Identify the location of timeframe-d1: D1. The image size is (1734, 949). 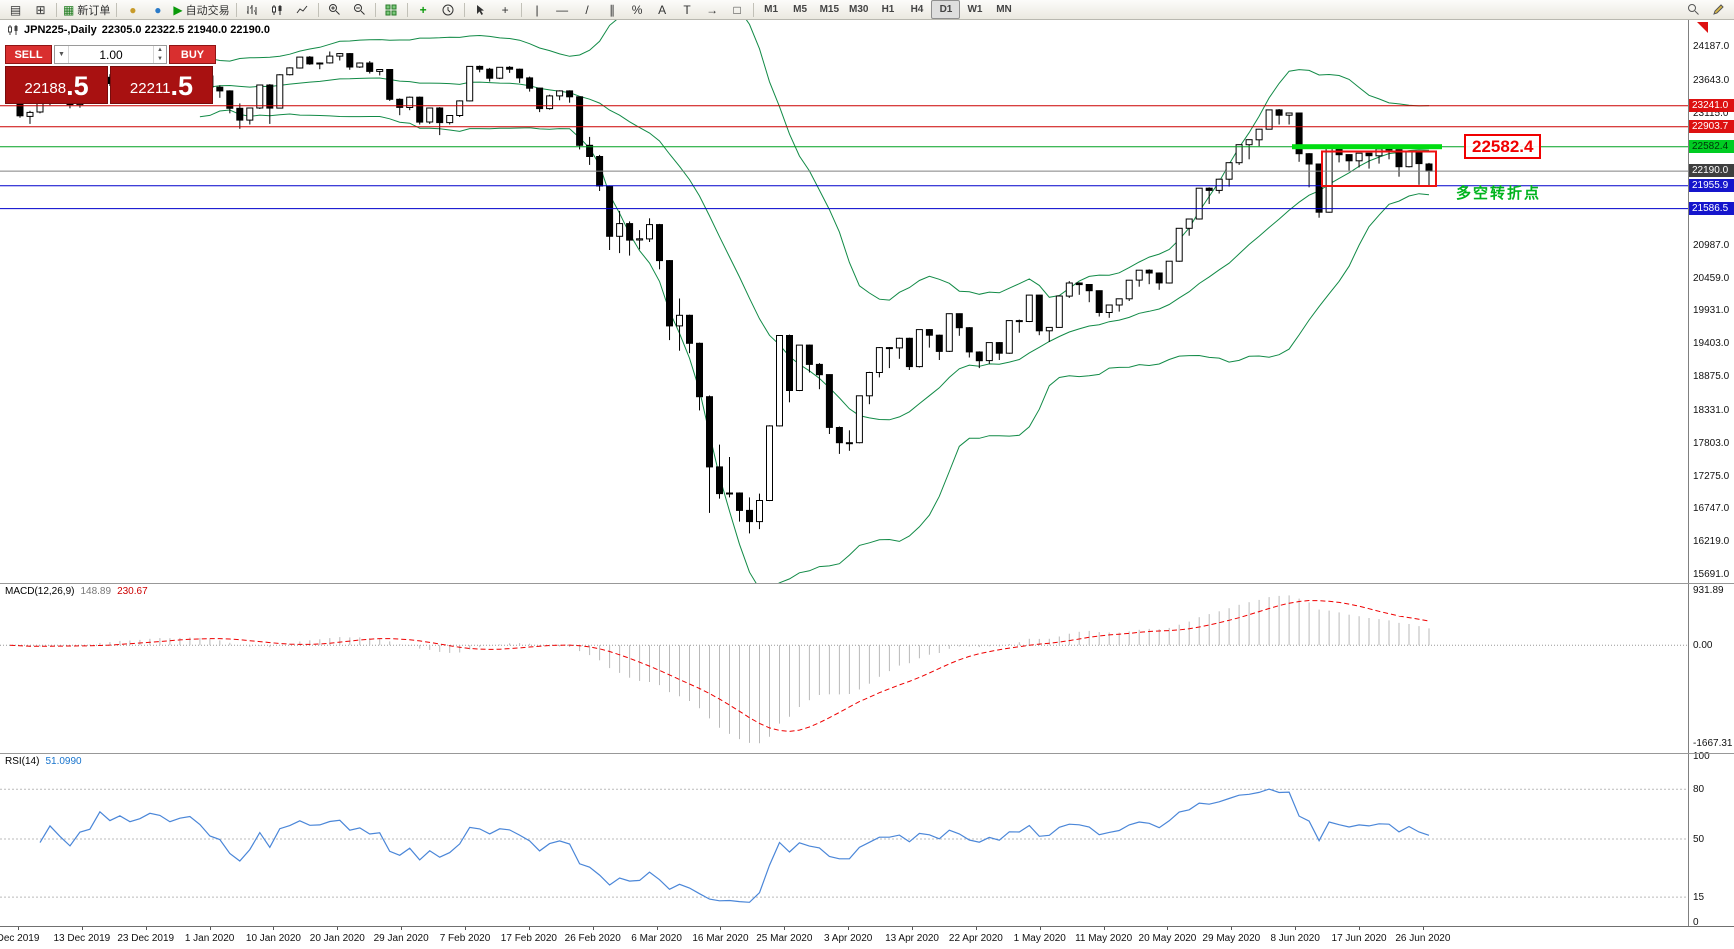
(946, 9).